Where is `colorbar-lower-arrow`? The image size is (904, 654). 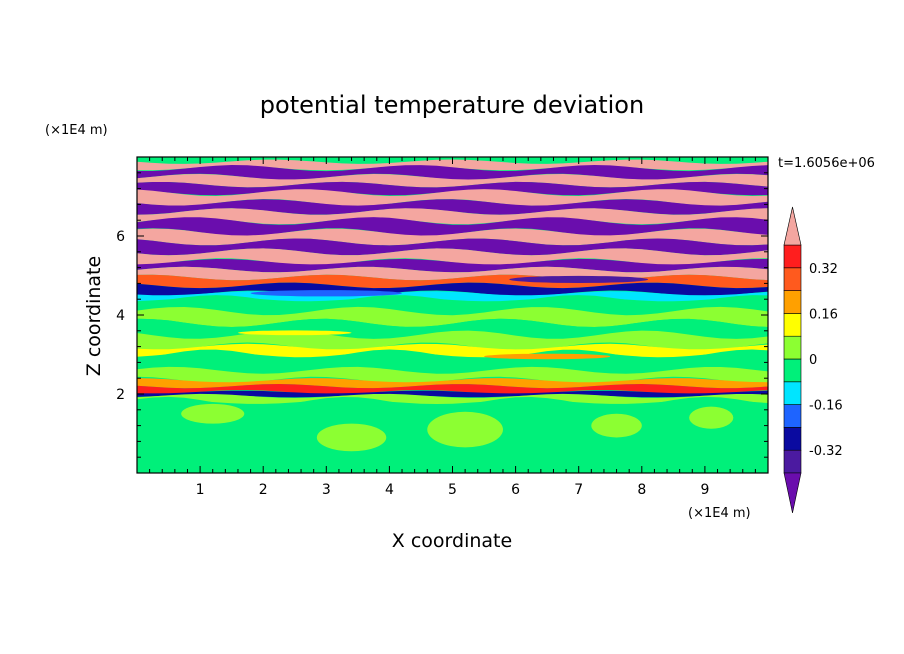
colorbar-lower-arrow is located at coordinates (792, 493).